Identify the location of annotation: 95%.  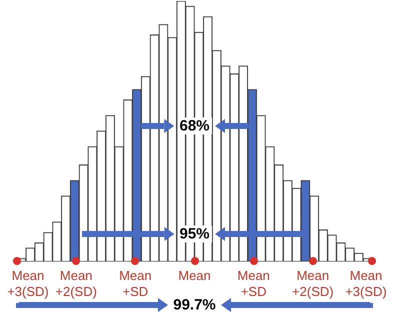
(194, 233).